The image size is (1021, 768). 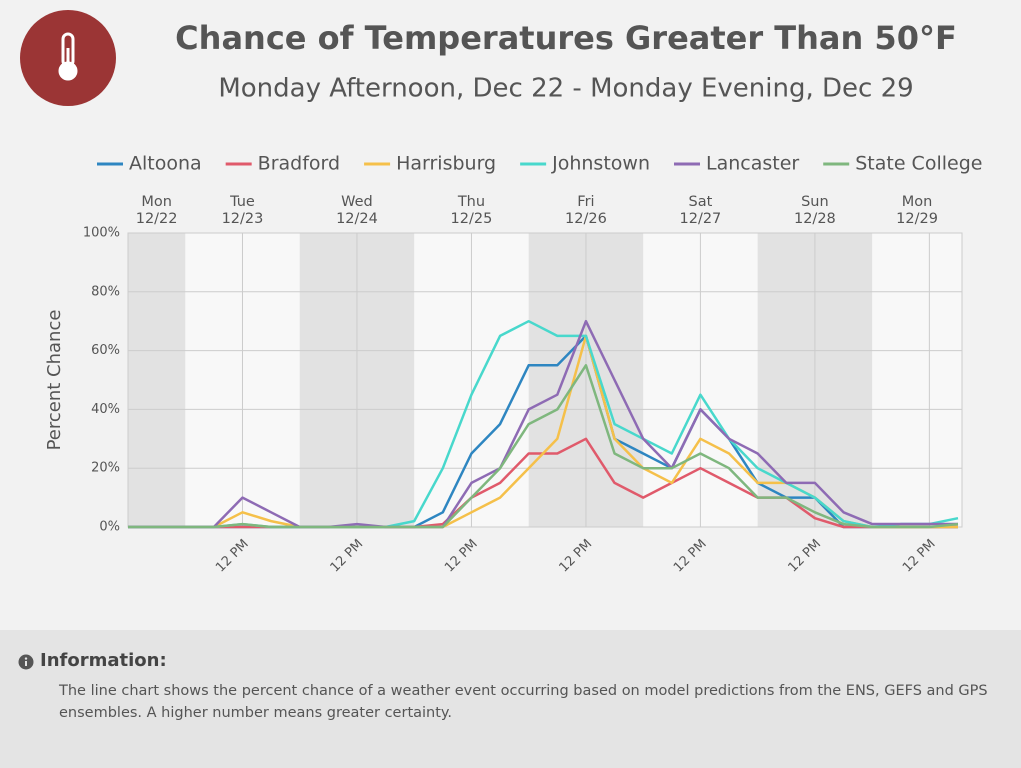 What do you see at coordinates (701, 202) in the screenshot?
I see `day-label: Sat` at bounding box center [701, 202].